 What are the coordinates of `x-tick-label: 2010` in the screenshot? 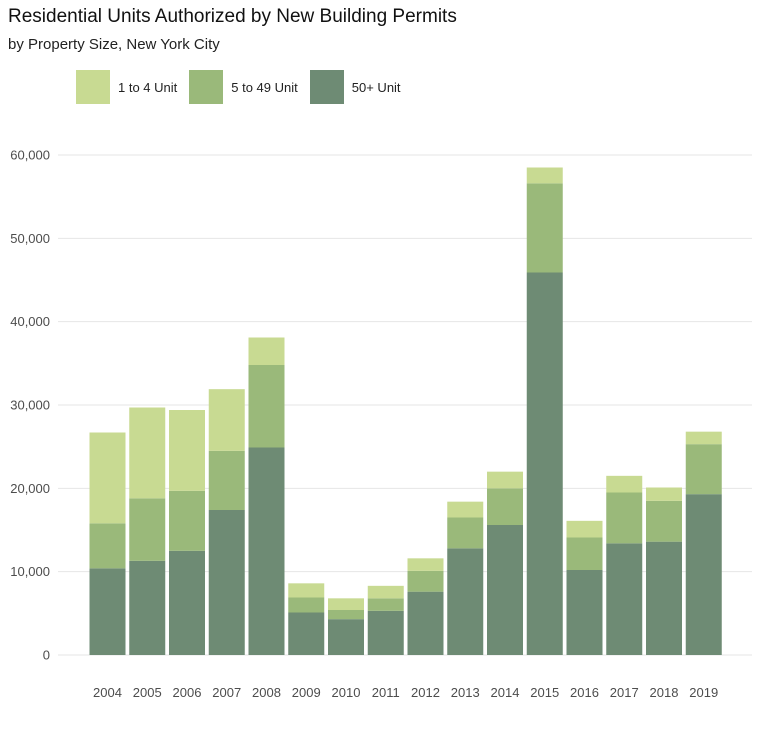 It's located at (346, 692).